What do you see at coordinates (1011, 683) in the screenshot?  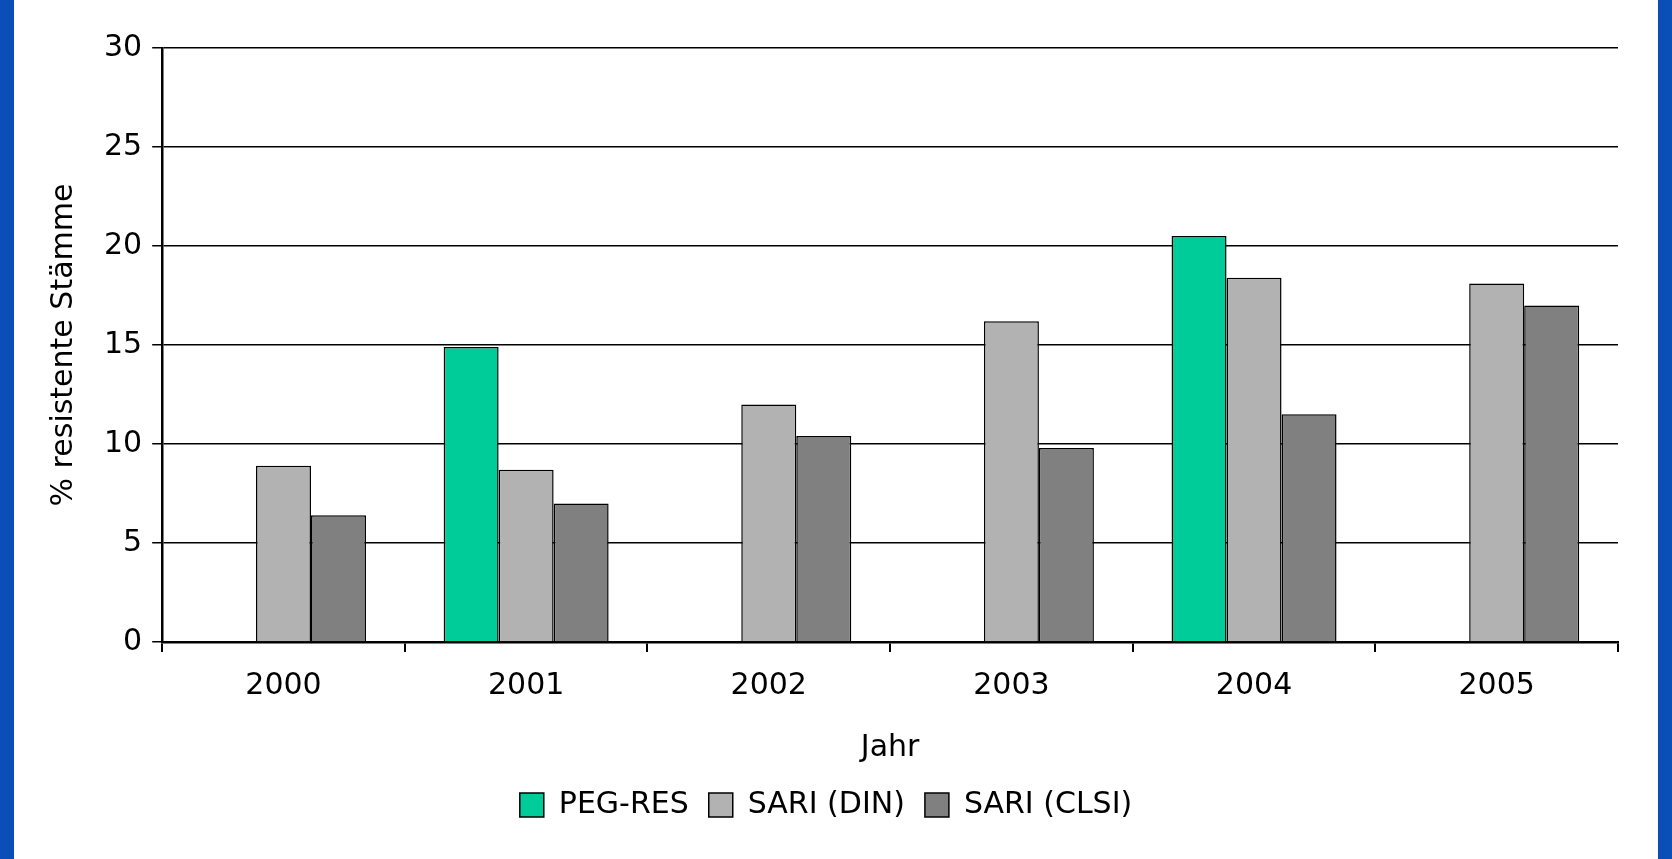 I see `x-tick-label: 2003` at bounding box center [1011, 683].